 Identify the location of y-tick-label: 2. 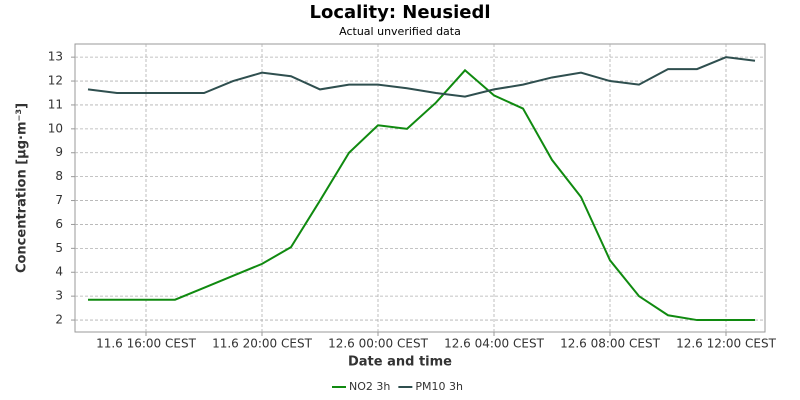
(59, 320).